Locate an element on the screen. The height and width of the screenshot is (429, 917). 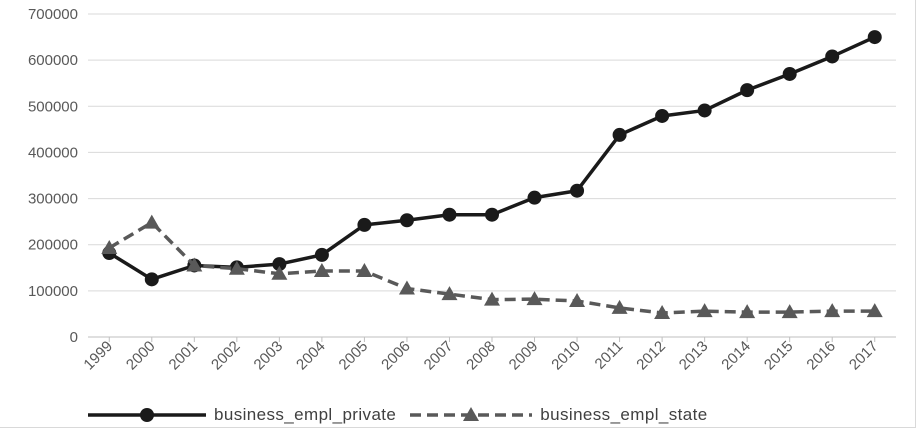
legend-swatch-triangle-icon is located at coordinates (471, 414).